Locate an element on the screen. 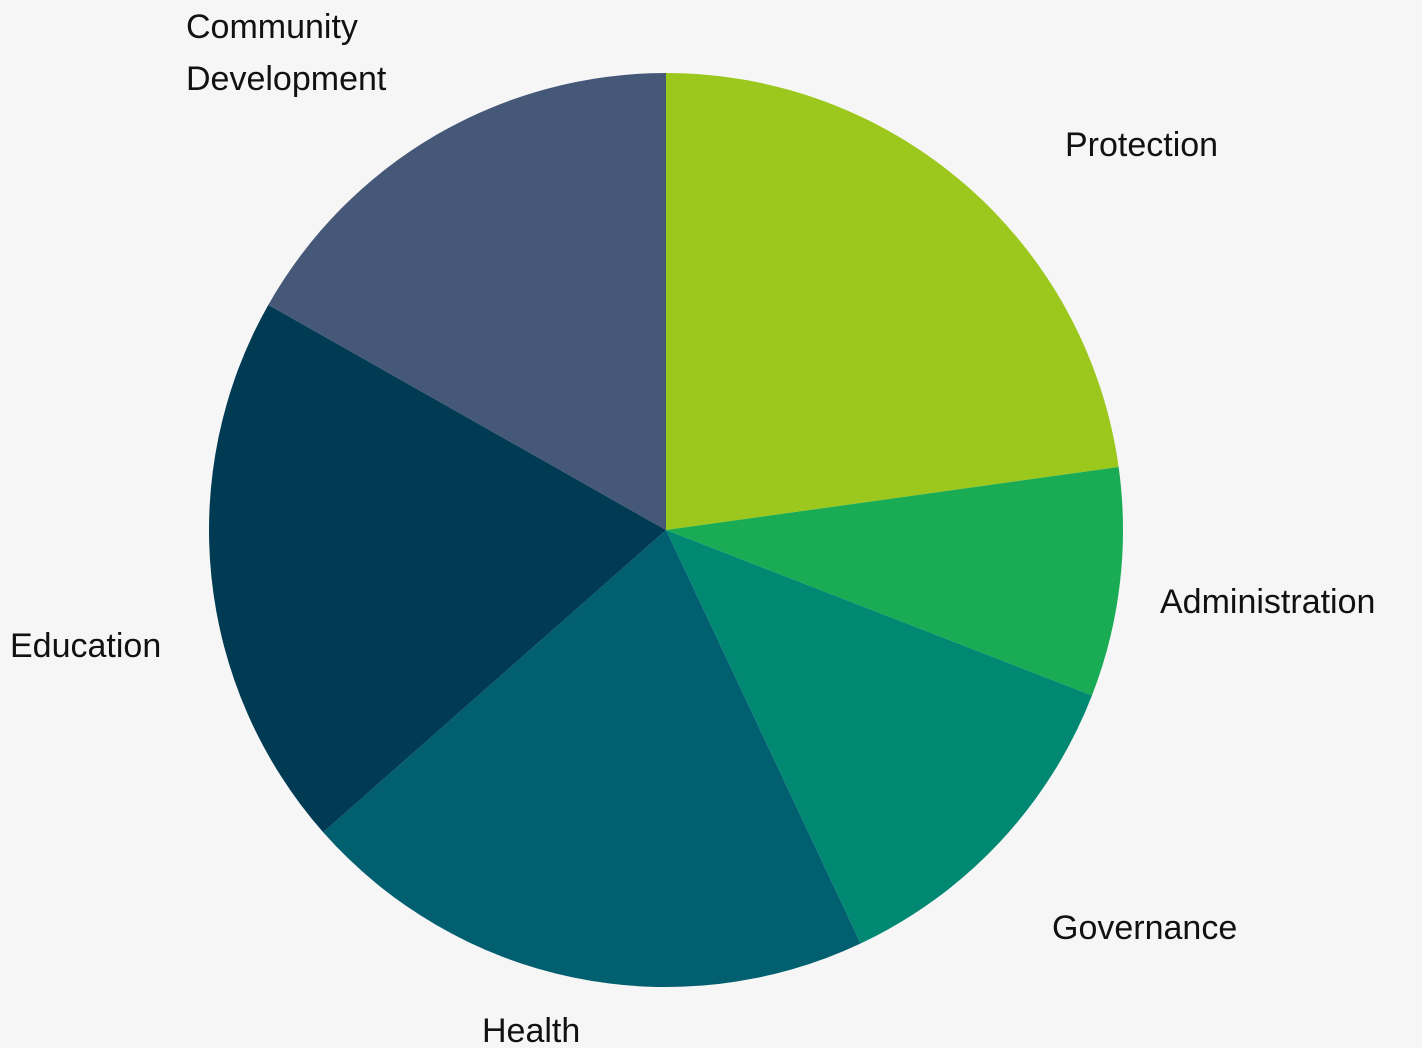 The width and height of the screenshot is (1422, 1048). label-education: Education is located at coordinates (85, 646).